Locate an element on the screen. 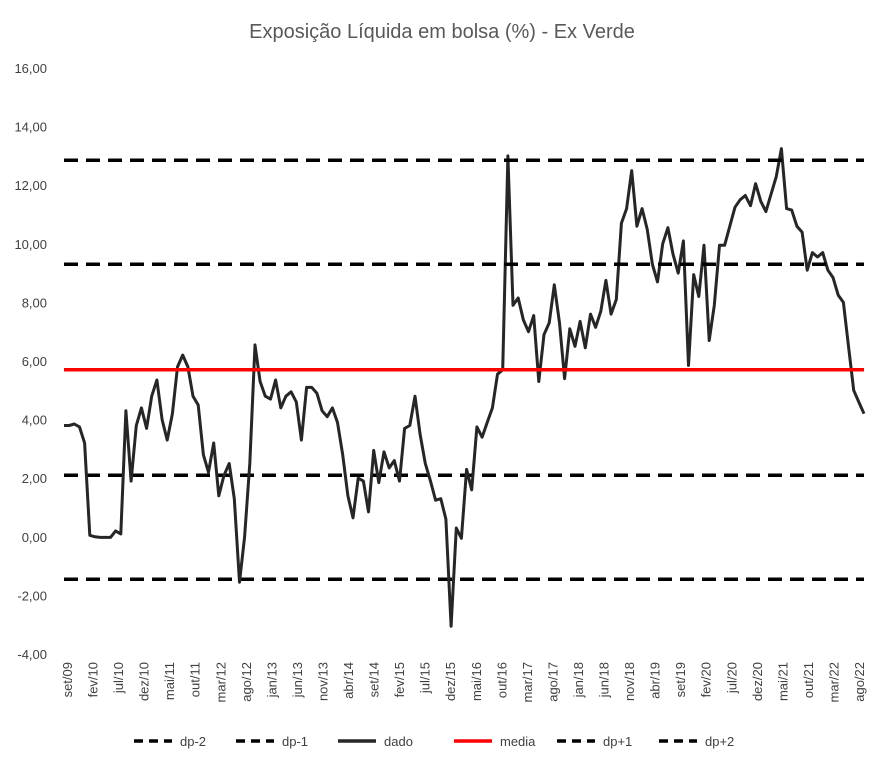 This screenshot has height=768, width=884. x-tick-label: nov/18 is located at coordinates (629, 681).